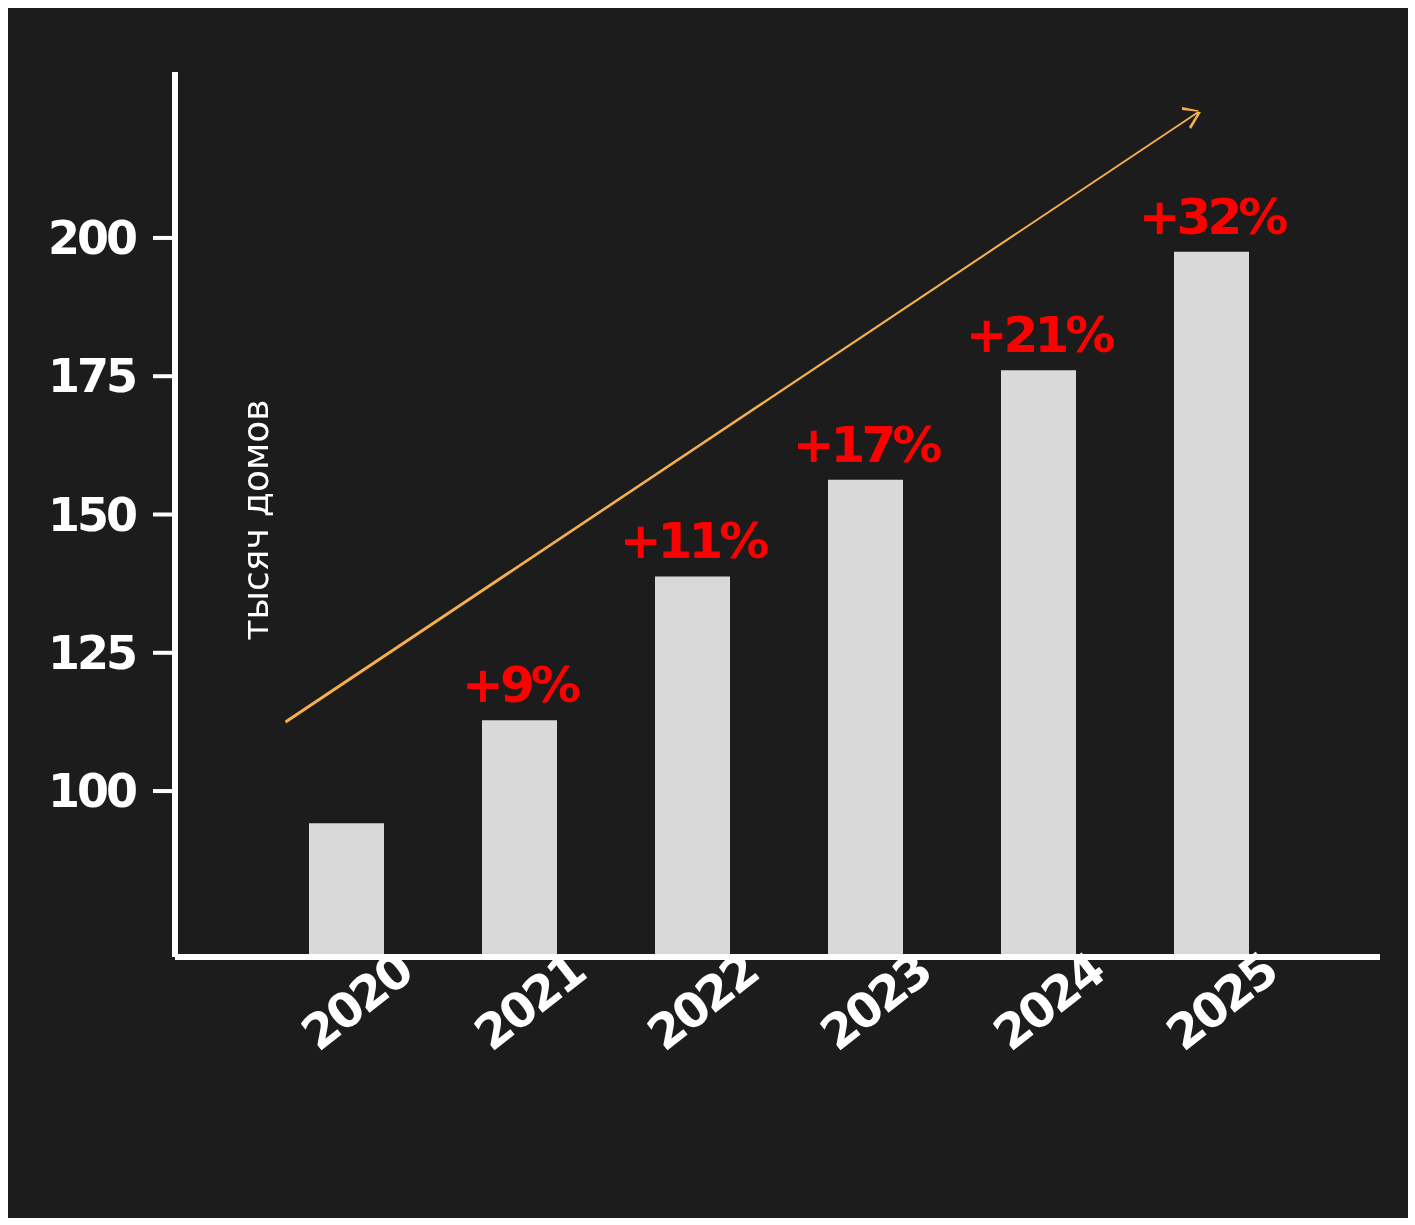 This screenshot has width=1415, height=1225. I want to click on y-tick-label: 150, so click(91, 514).